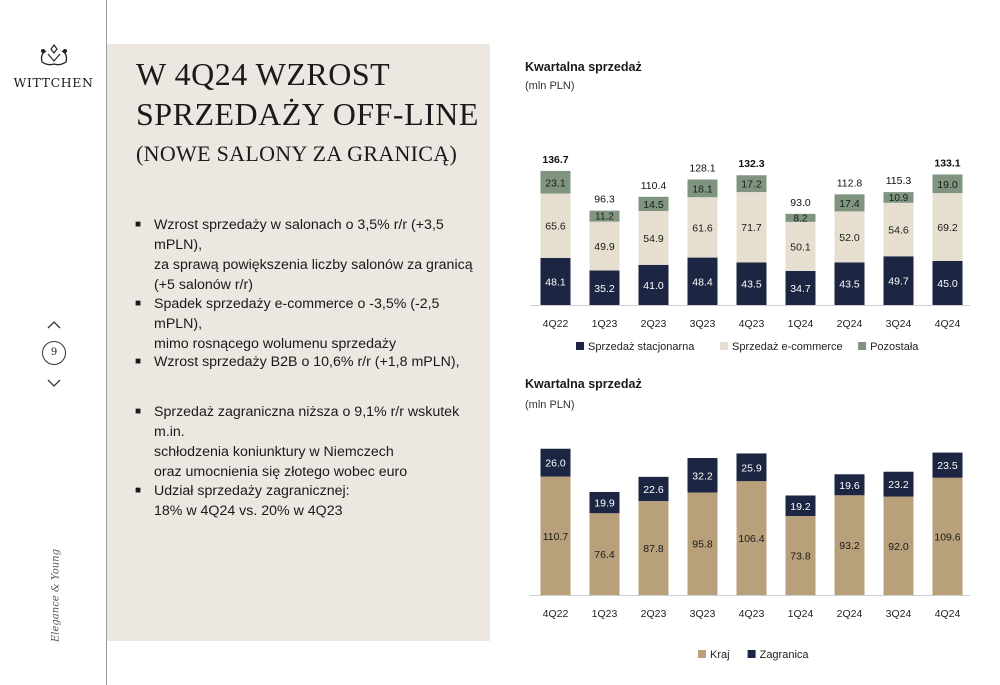 This screenshot has height=685, width=1000. I want to click on data-label: 43.5, so click(751, 285).